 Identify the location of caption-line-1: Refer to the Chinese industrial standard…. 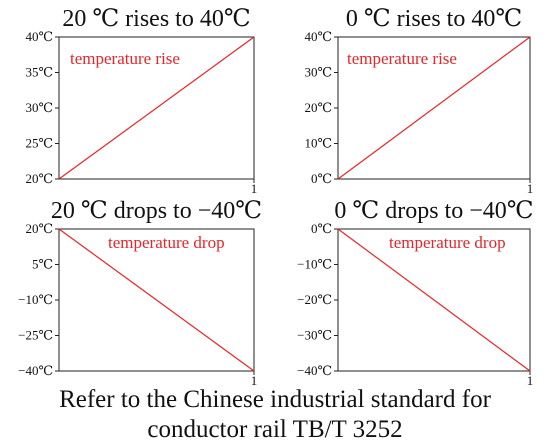
(275, 399).